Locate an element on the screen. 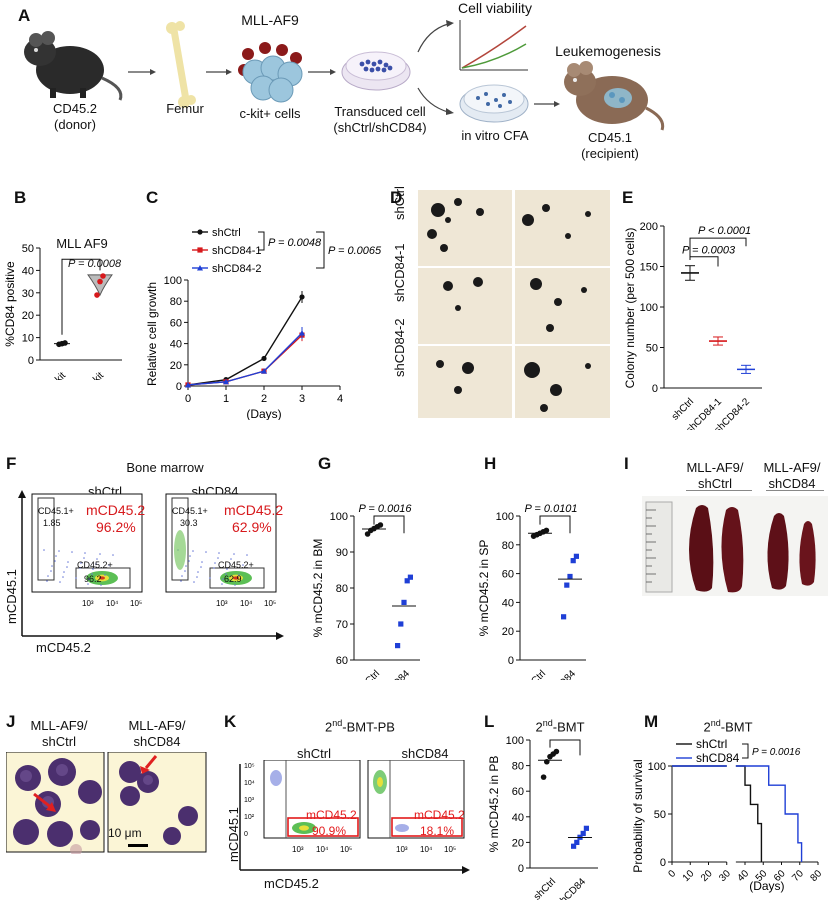  k-xlabel: mCD45.2 is located at coordinates (291, 883).